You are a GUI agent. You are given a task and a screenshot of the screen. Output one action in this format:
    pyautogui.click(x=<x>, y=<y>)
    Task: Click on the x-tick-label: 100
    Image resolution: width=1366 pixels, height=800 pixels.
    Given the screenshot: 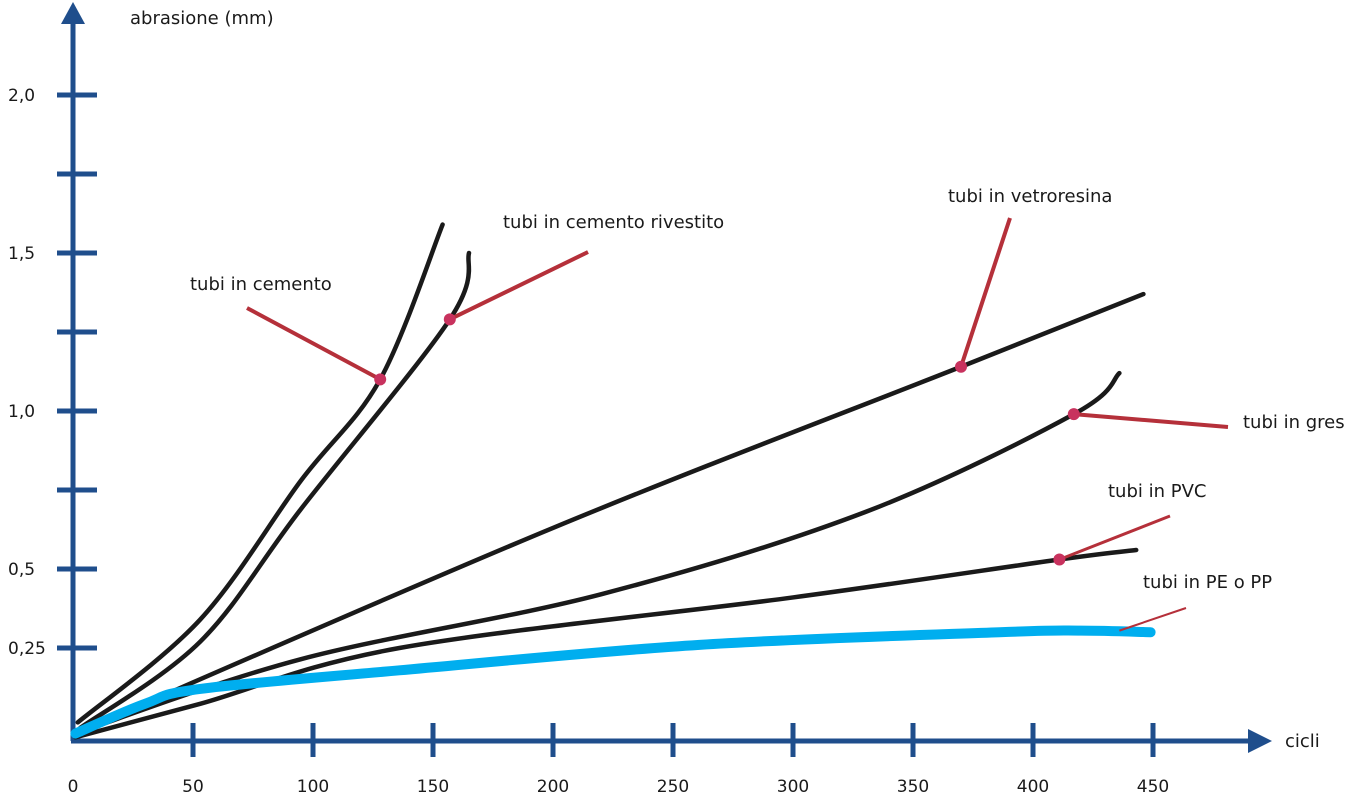 What is the action you would take?
    pyautogui.click(x=313, y=787)
    